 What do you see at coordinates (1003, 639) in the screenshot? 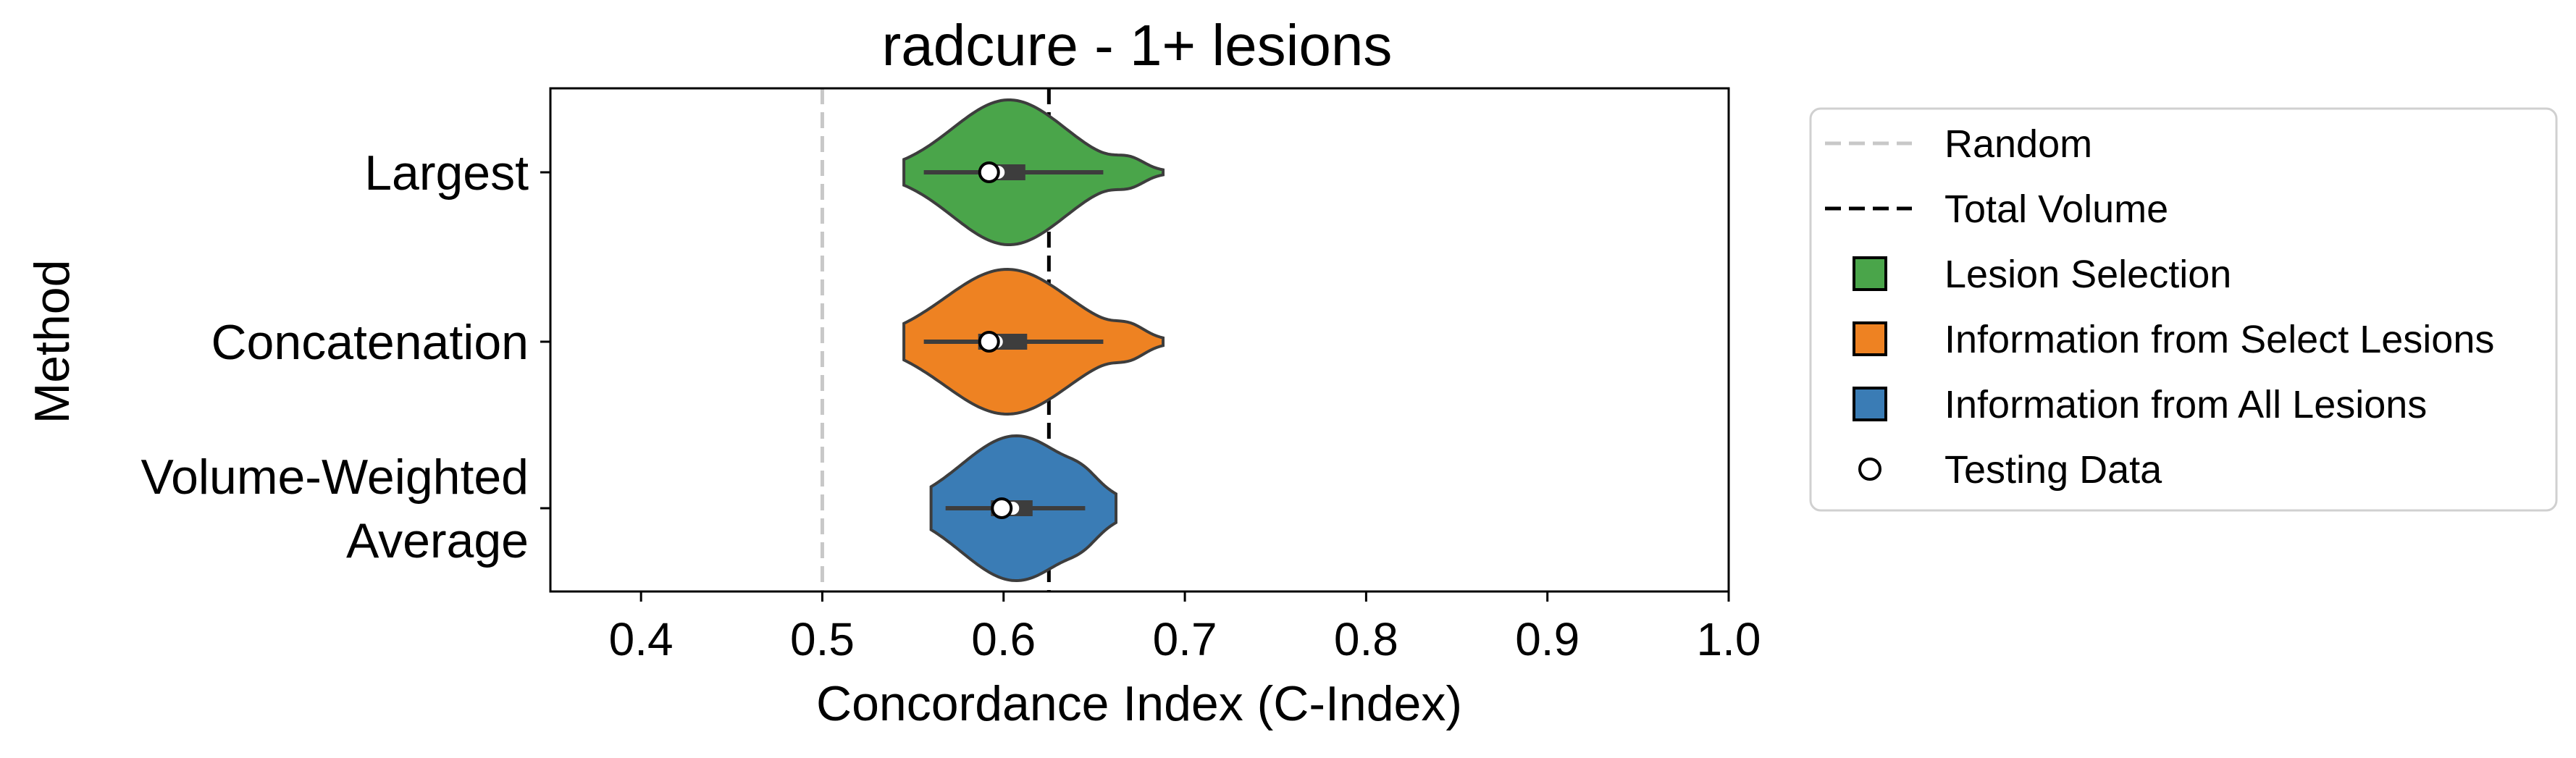
I see `x-tick-label: 0.6` at bounding box center [1003, 639].